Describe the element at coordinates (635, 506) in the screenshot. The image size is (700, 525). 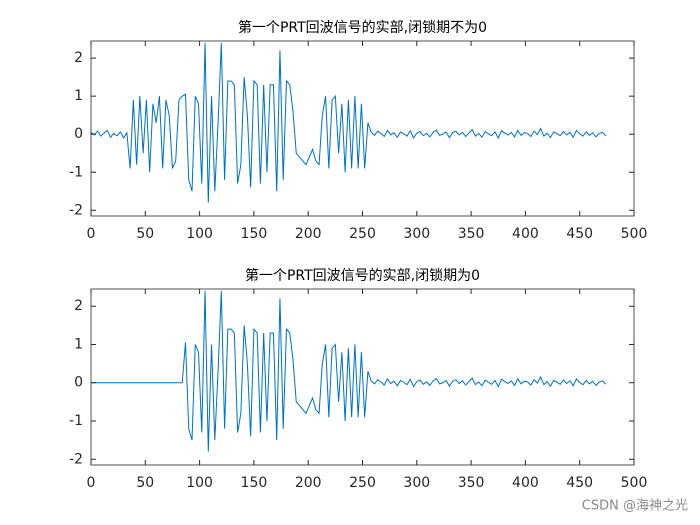
I see `watermark: CSDN @海神之光` at that location.